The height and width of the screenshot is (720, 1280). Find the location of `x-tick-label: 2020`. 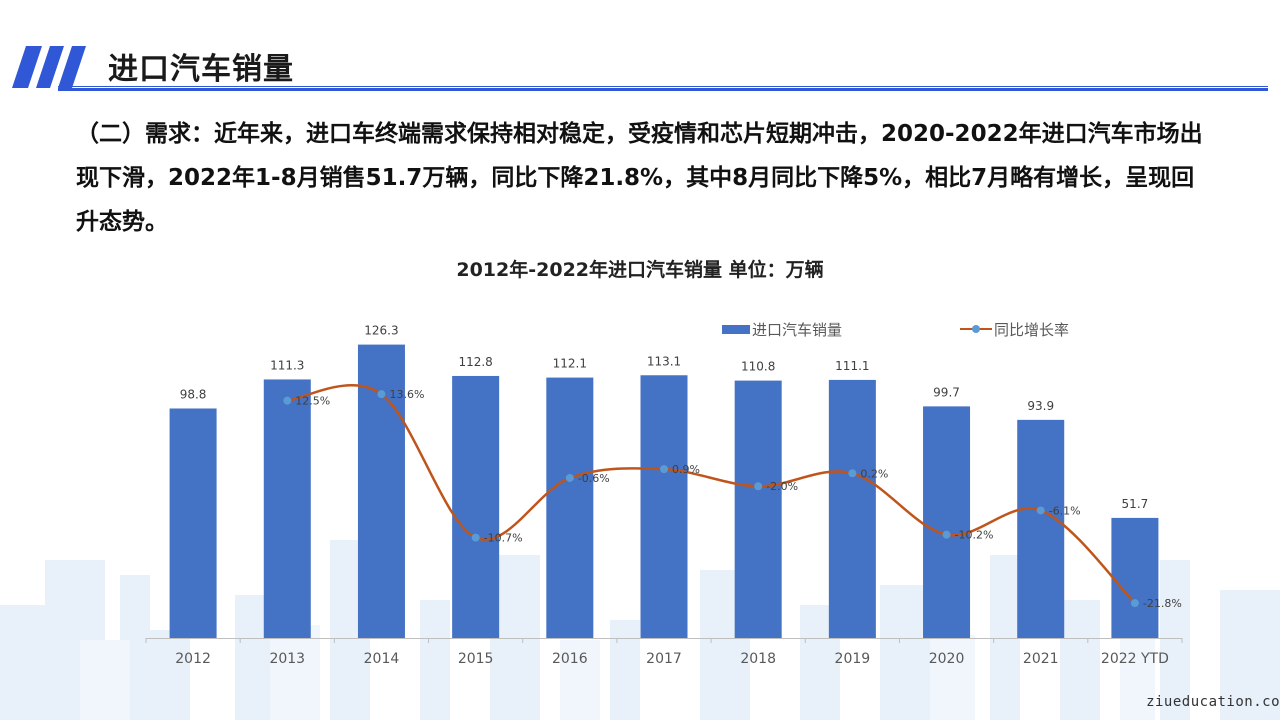

x-tick-label: 2020 is located at coordinates (947, 659).